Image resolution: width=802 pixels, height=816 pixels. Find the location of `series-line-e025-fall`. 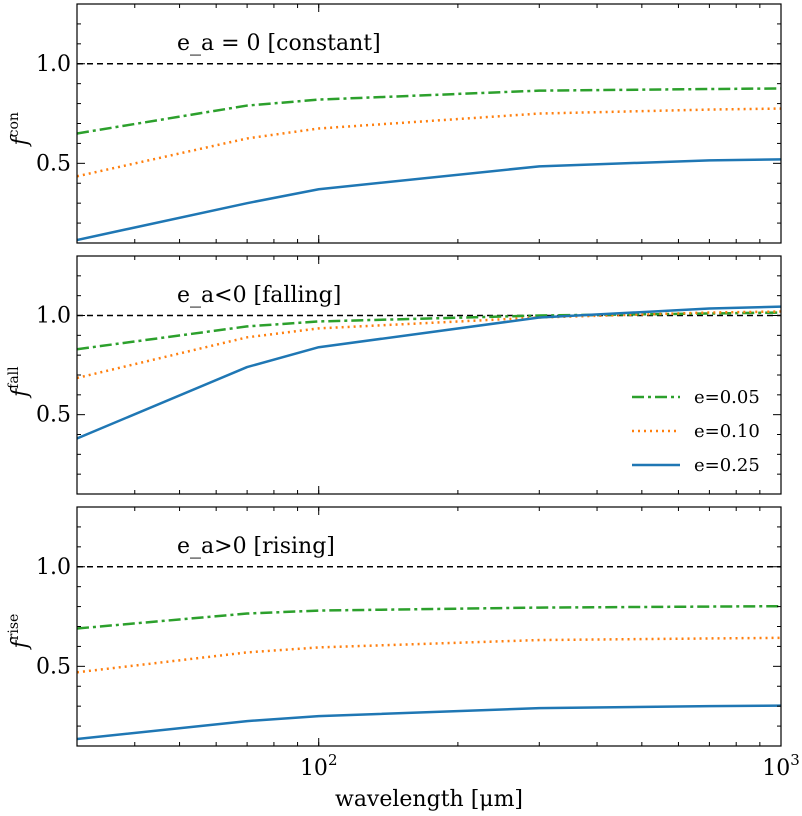

series-line-e025-fall is located at coordinates (429, 372).